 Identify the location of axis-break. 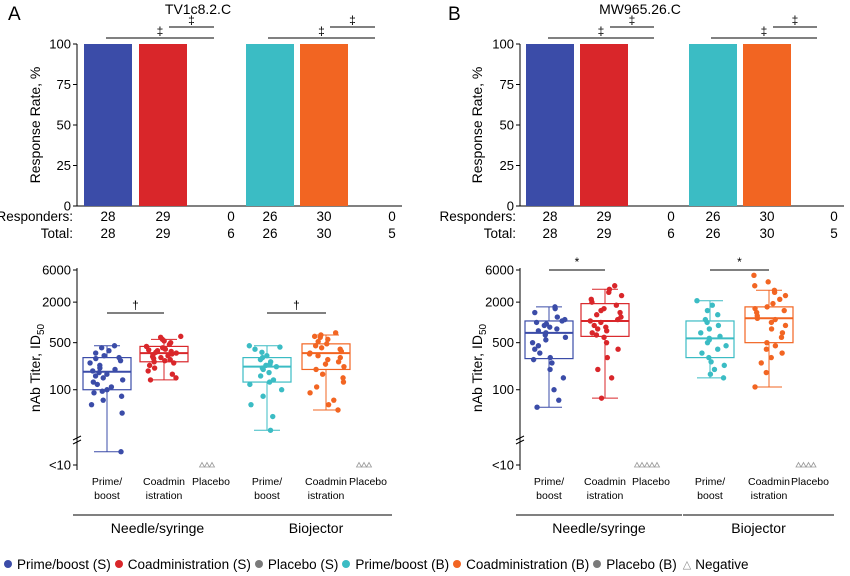
(520, 438).